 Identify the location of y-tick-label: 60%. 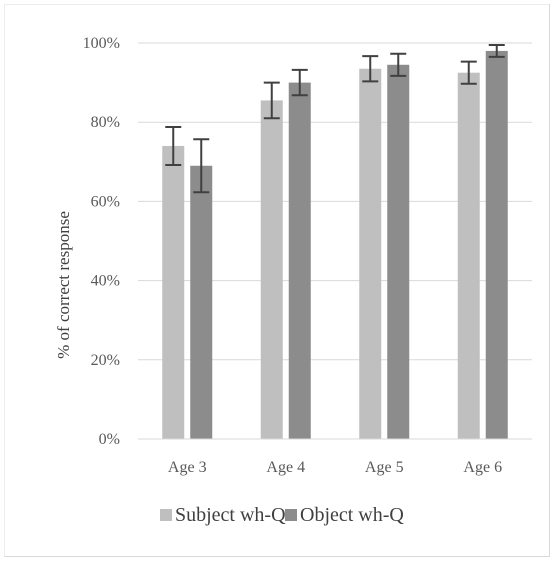
(105, 201).